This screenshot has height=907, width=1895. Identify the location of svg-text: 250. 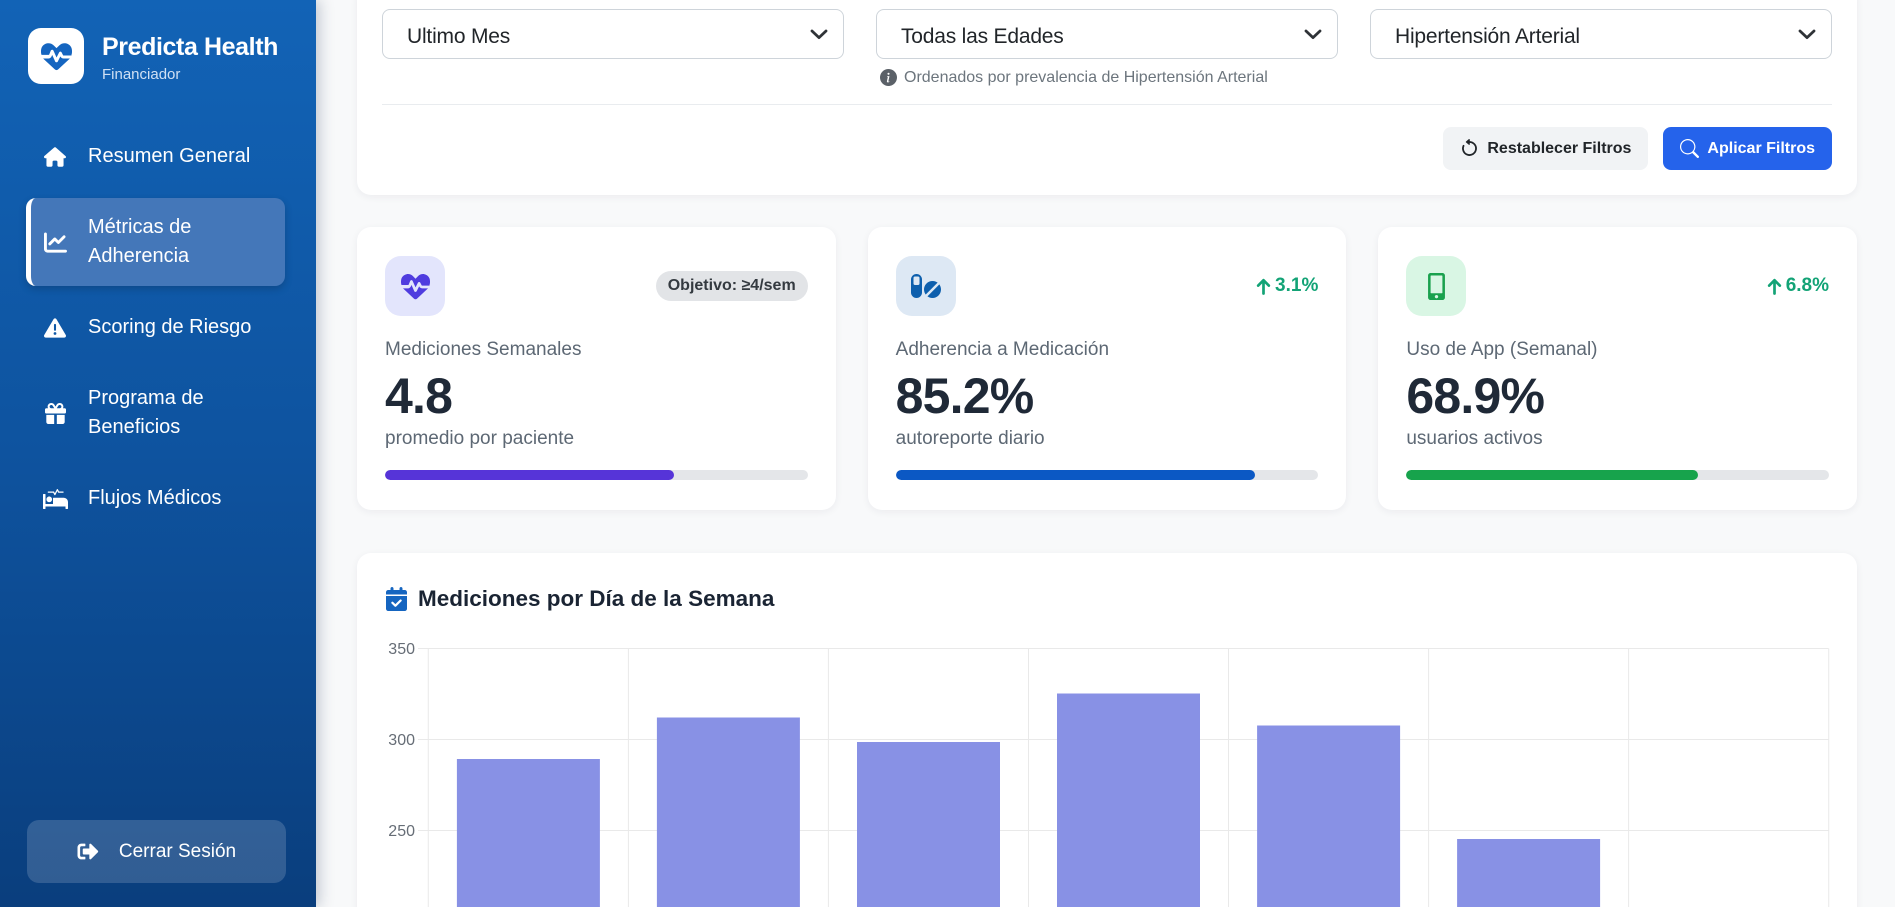
(401, 831).